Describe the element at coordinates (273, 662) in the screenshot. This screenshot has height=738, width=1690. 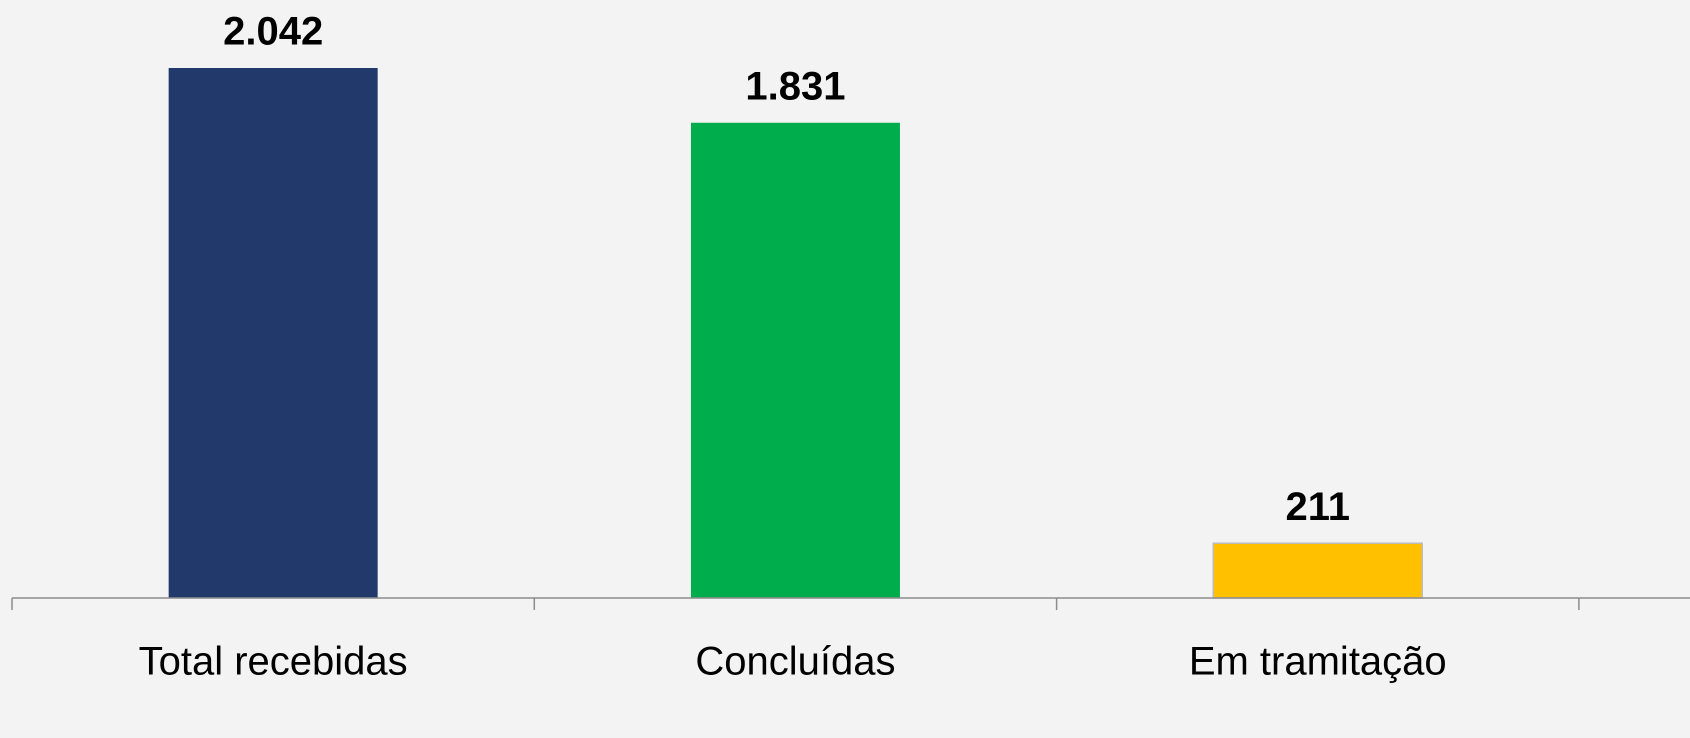
I see `x-tick-label: Total recebidas` at that location.